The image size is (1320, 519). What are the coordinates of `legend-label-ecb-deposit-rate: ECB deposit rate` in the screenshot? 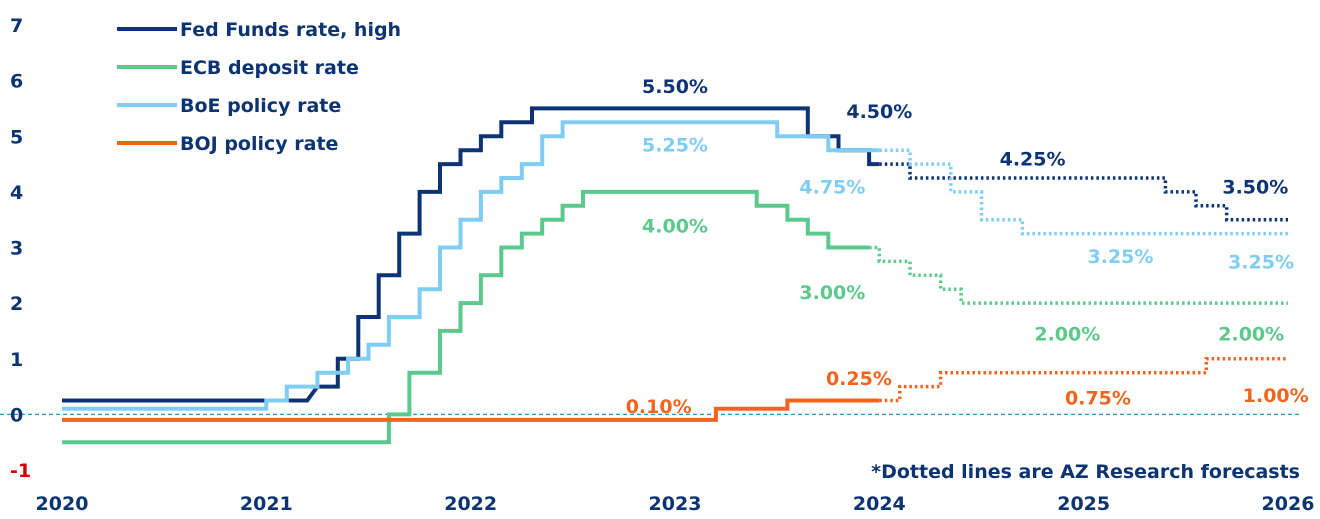 It's located at (269, 68).